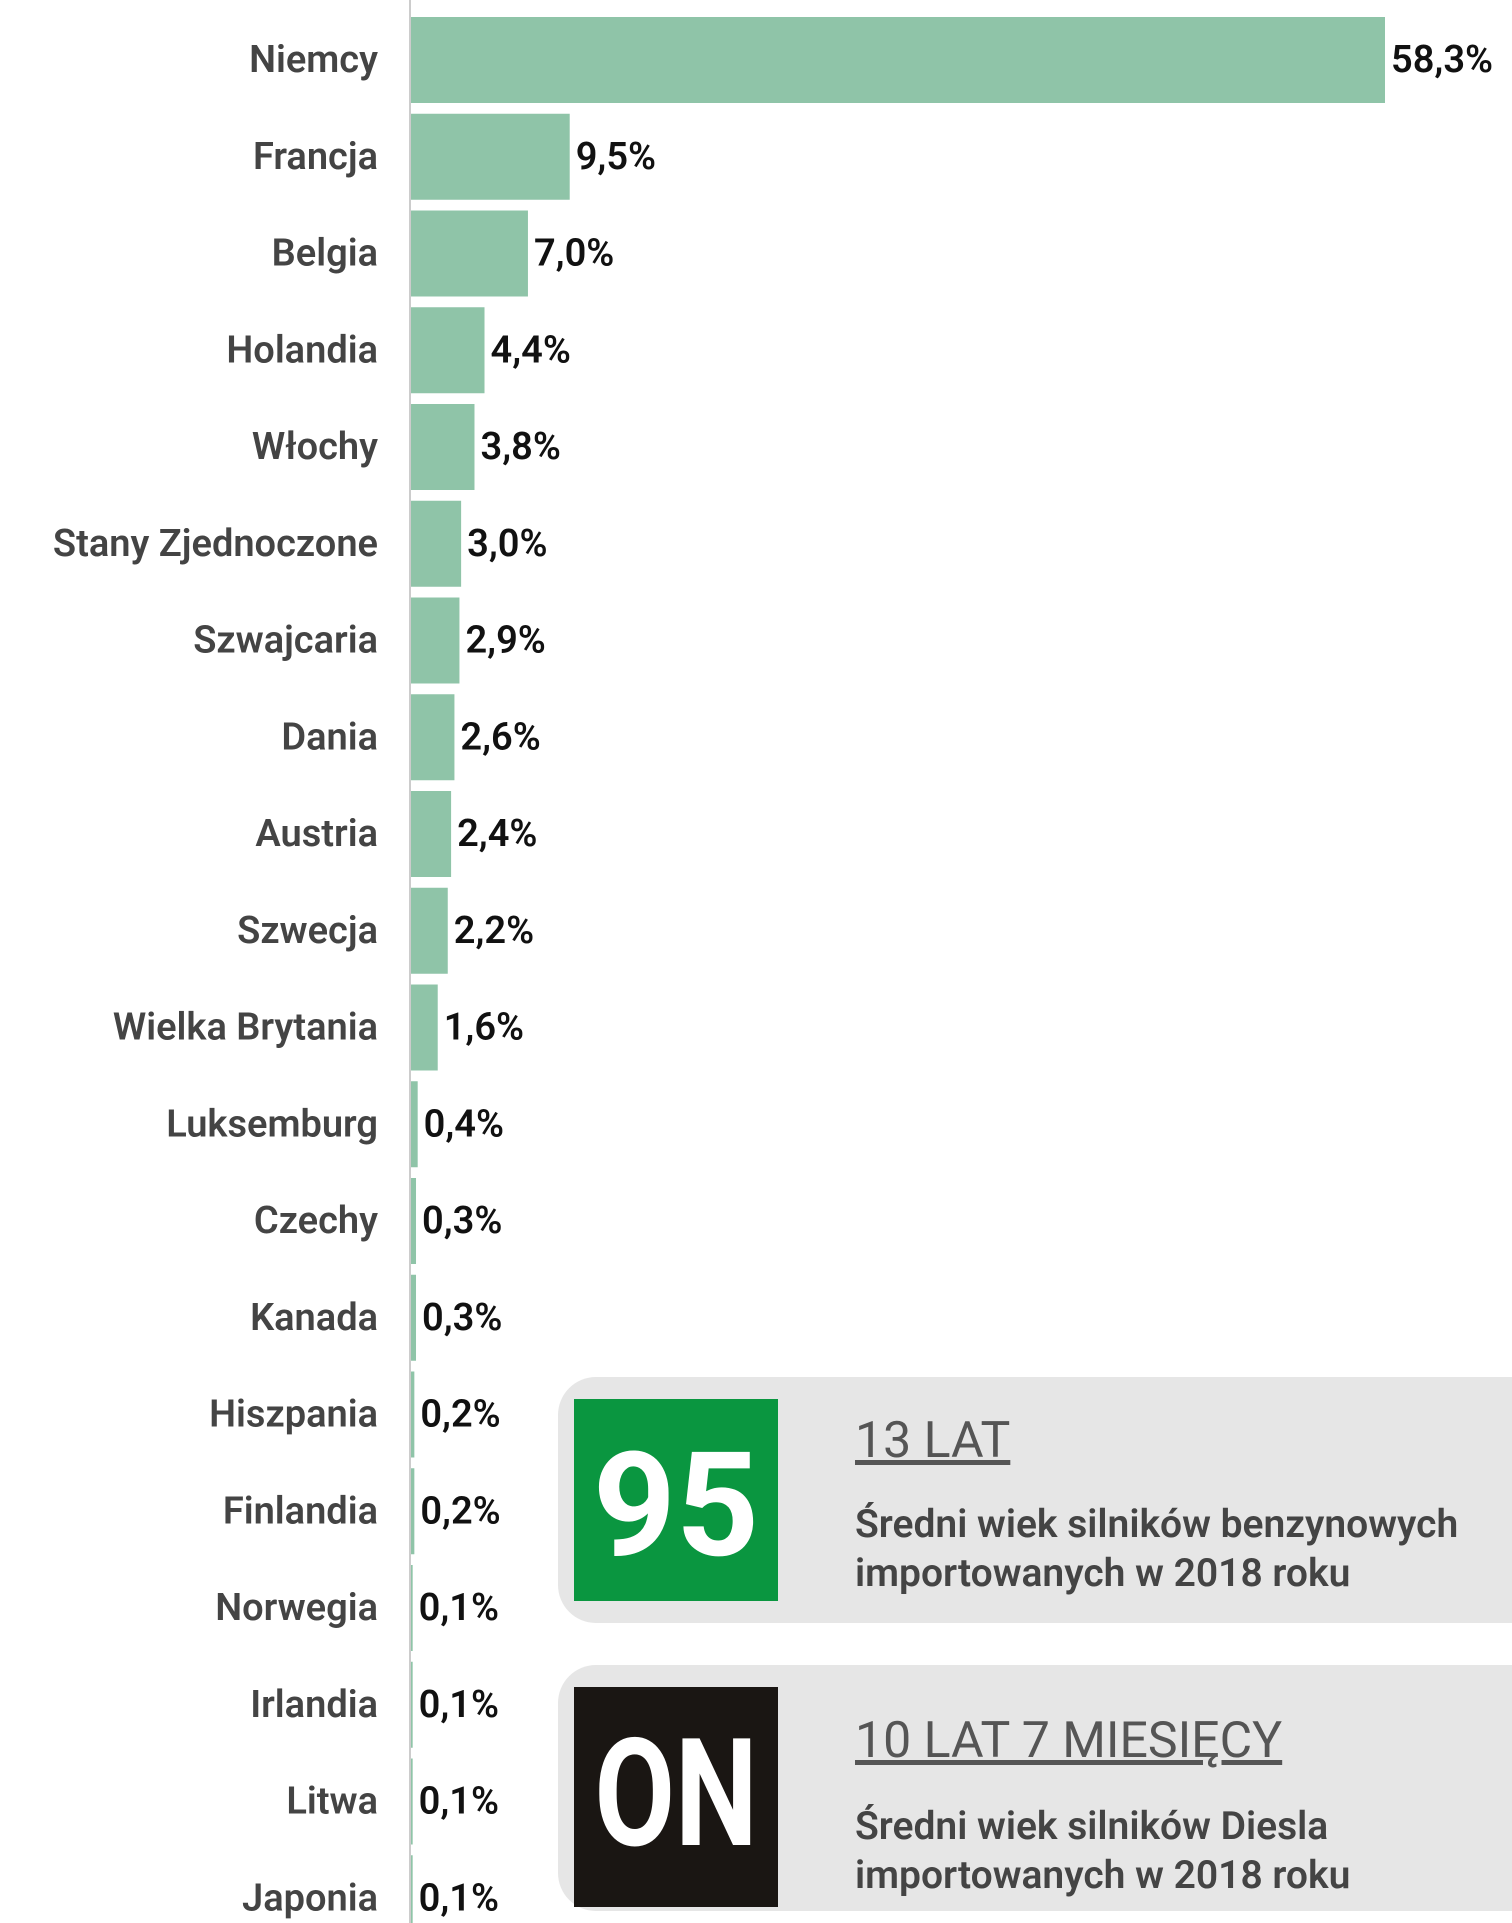 The image size is (1512, 1923). Describe the element at coordinates (520, 447) in the screenshot. I see `value-label: 3,8%` at that location.